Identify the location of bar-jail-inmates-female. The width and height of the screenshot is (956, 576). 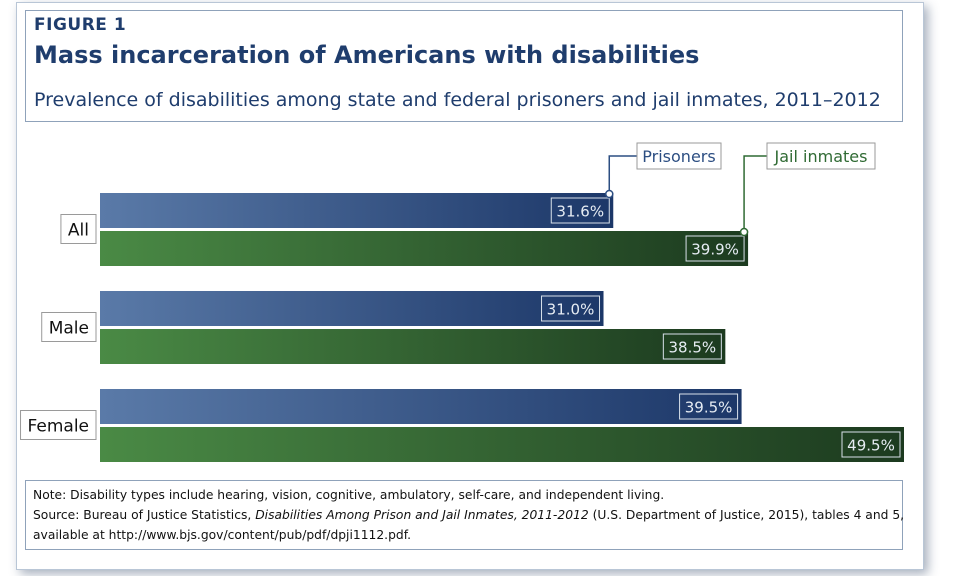
(502, 444).